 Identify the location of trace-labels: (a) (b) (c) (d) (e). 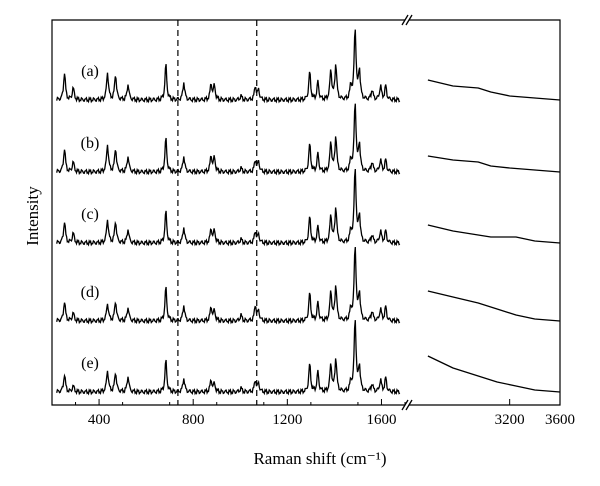
(90, 217).